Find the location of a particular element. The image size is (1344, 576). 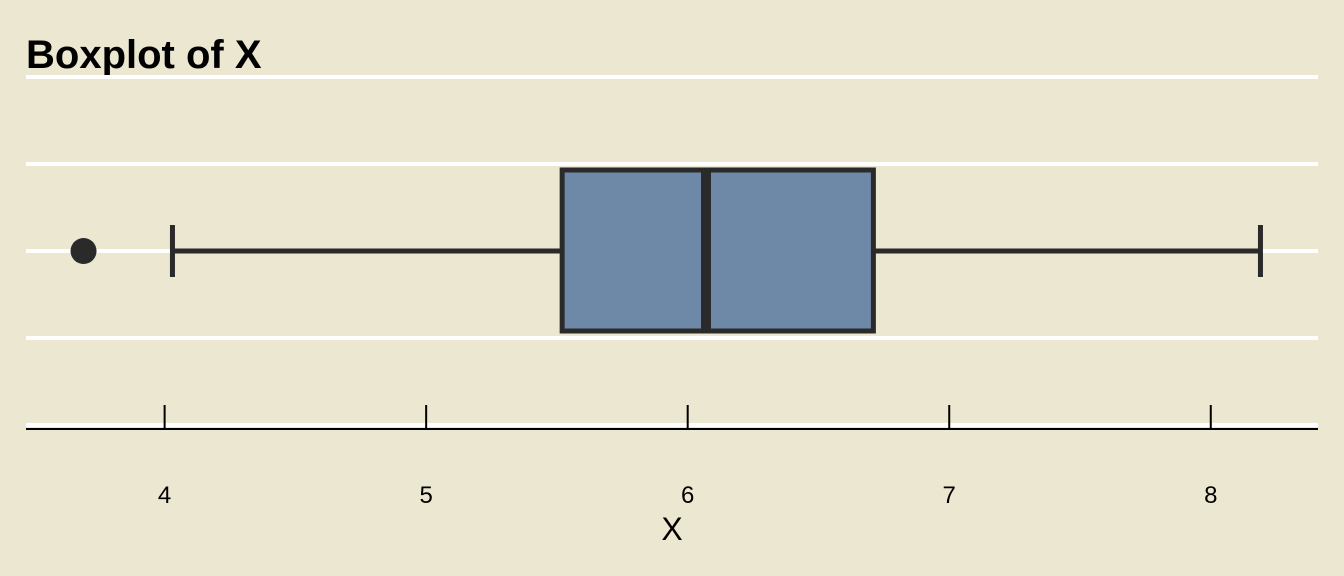

x-tick-label-4: 4 is located at coordinates (164, 495).